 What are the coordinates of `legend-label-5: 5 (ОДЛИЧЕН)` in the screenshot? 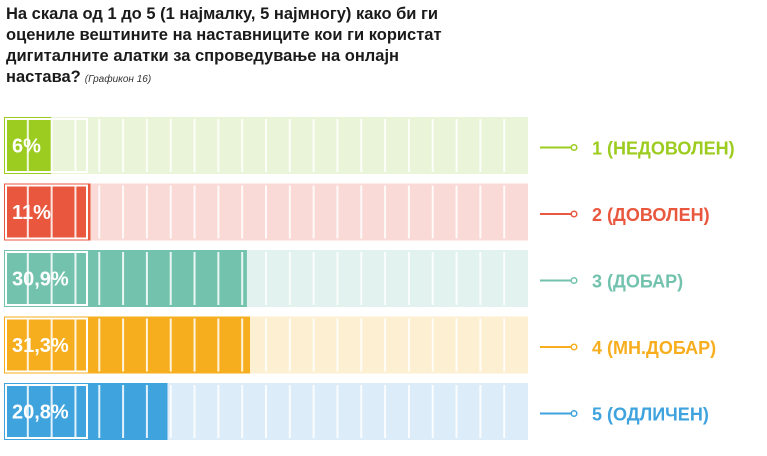 It's located at (650, 415).